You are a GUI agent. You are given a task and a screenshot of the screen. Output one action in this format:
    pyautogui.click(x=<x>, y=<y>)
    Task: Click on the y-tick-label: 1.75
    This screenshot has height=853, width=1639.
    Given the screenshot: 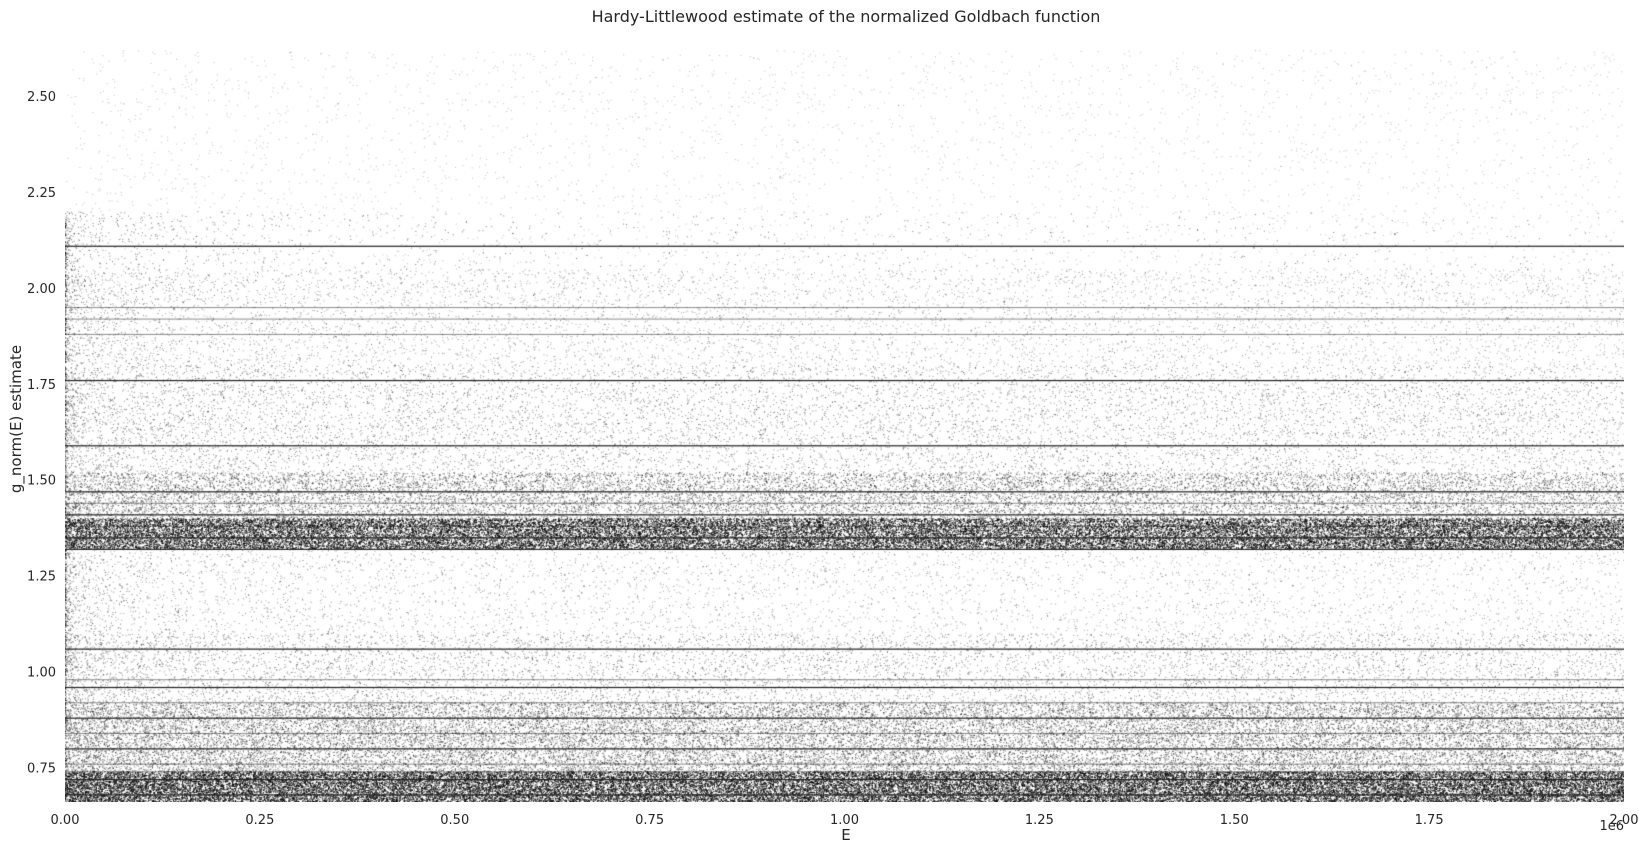 What is the action you would take?
    pyautogui.click(x=41, y=385)
    